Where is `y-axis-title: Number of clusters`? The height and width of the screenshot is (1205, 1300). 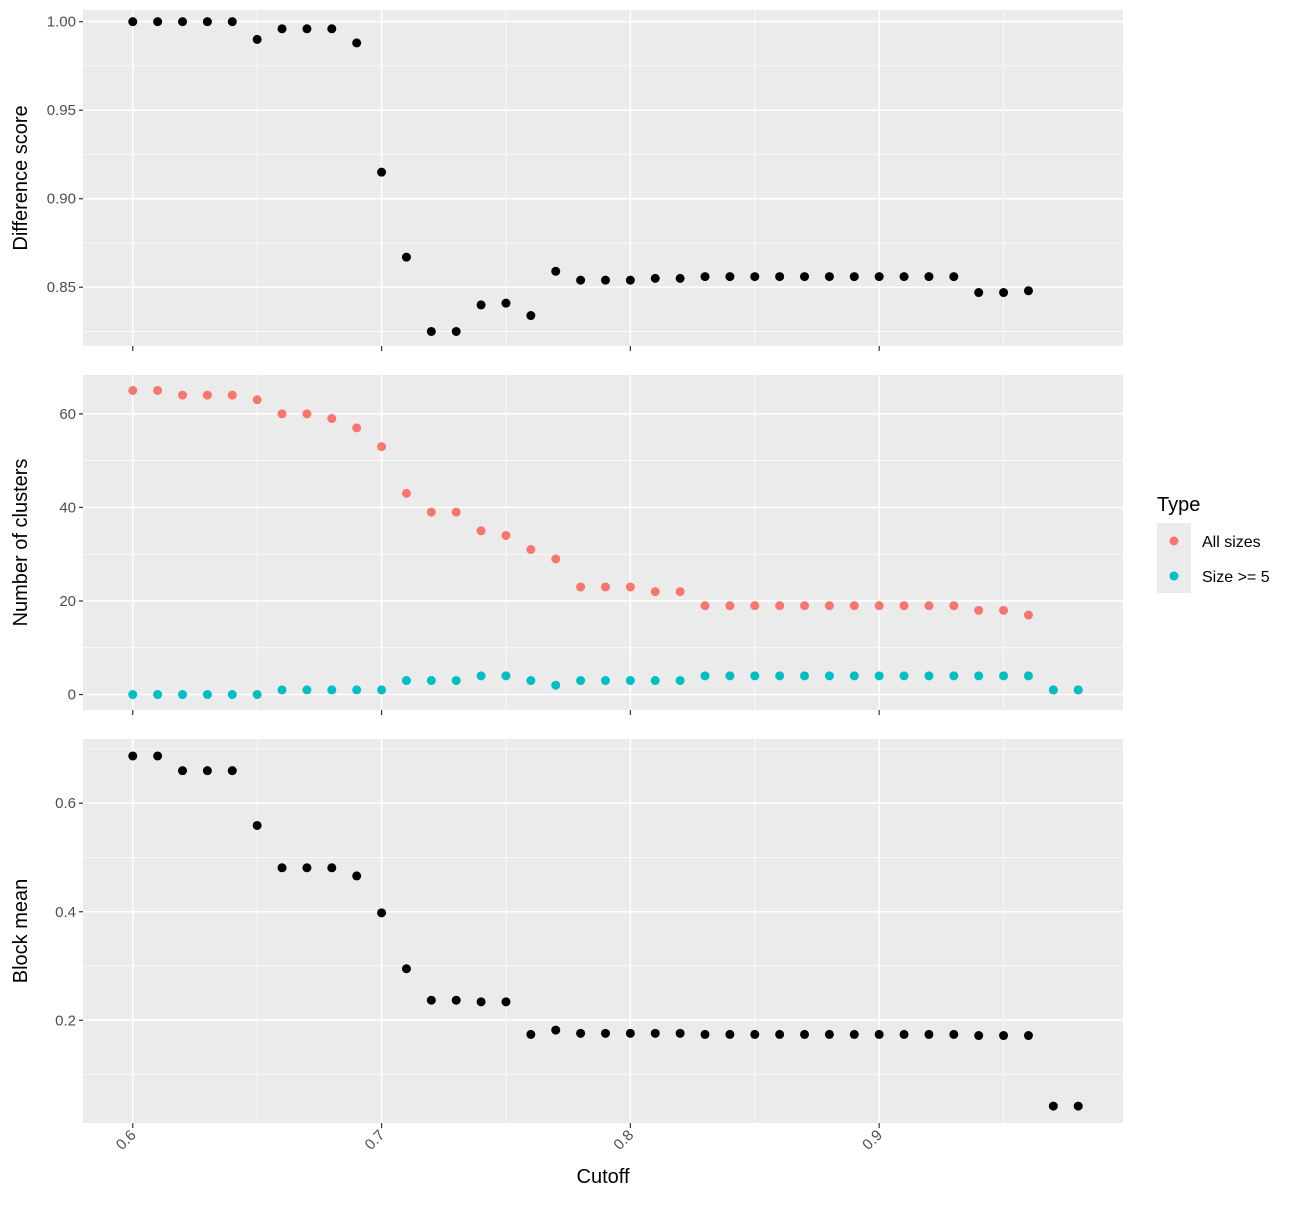 y-axis-title: Number of clusters is located at coordinates (21, 543).